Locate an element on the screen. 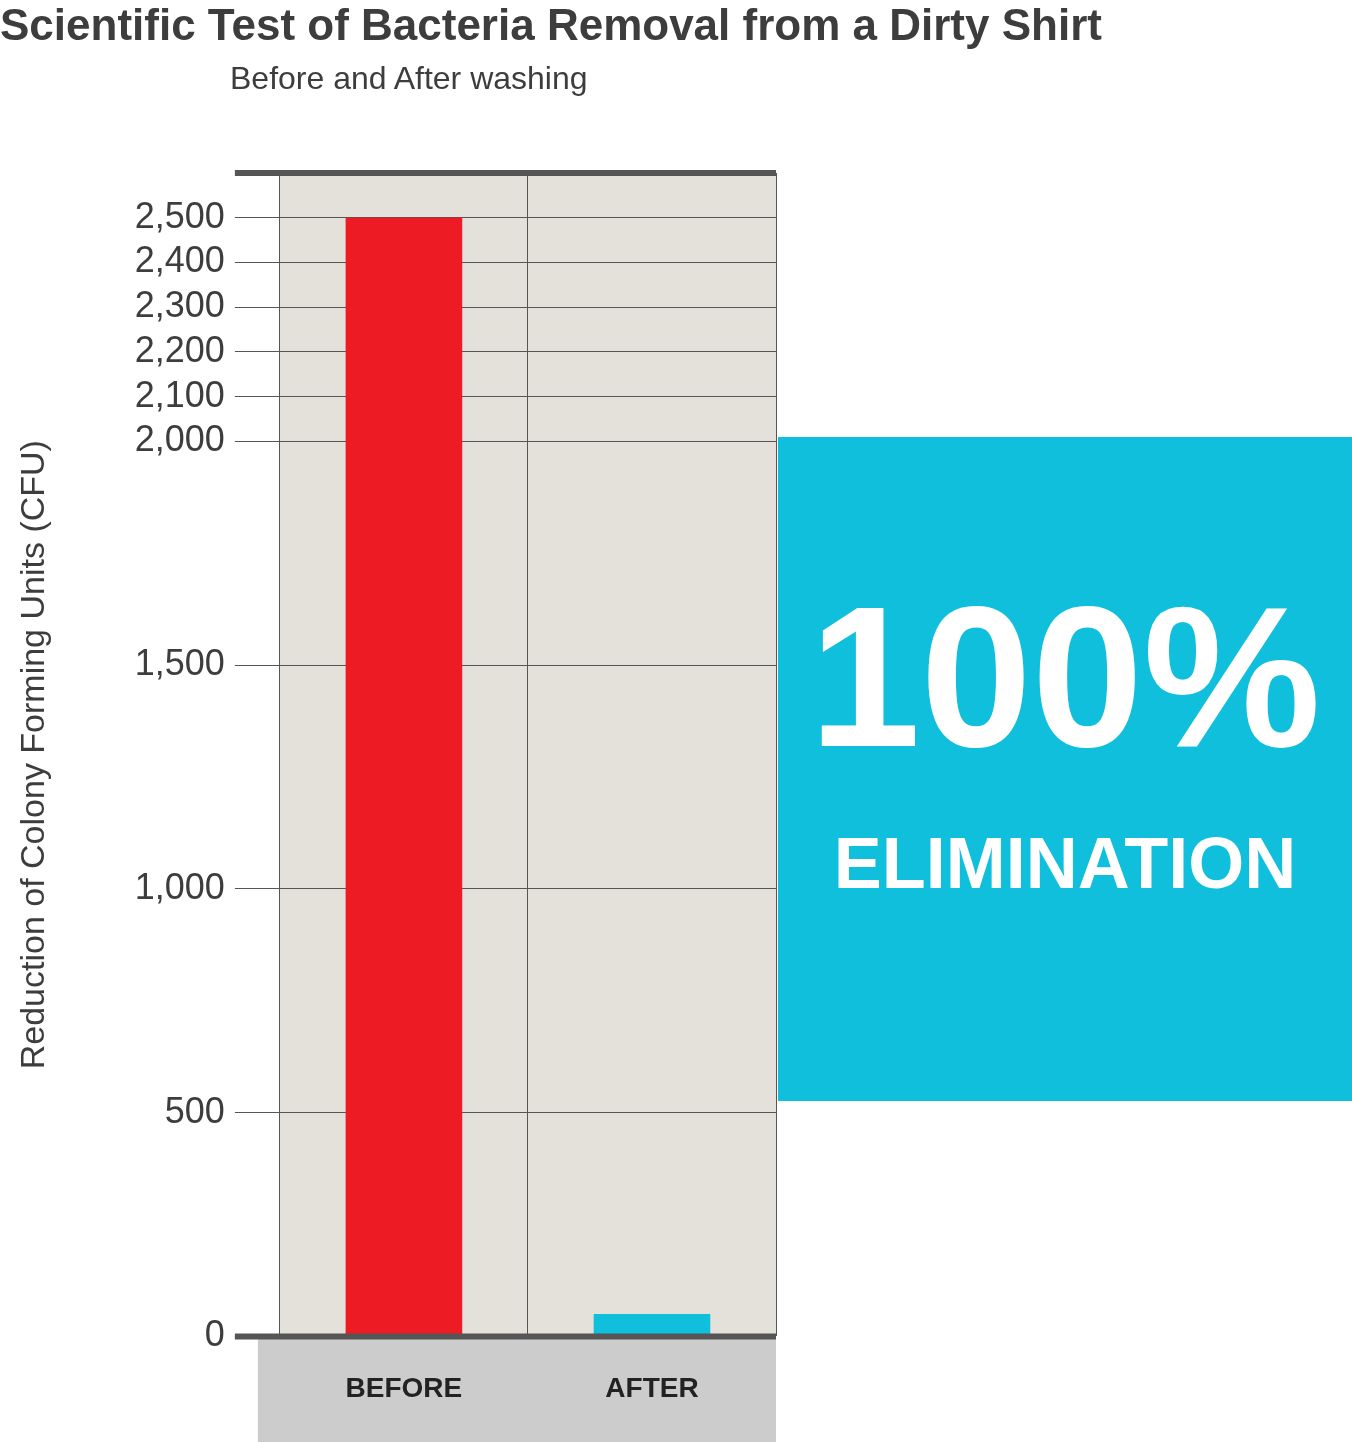 The image size is (1352, 1442). y-tick-label: 2,300 is located at coordinates (179, 305).